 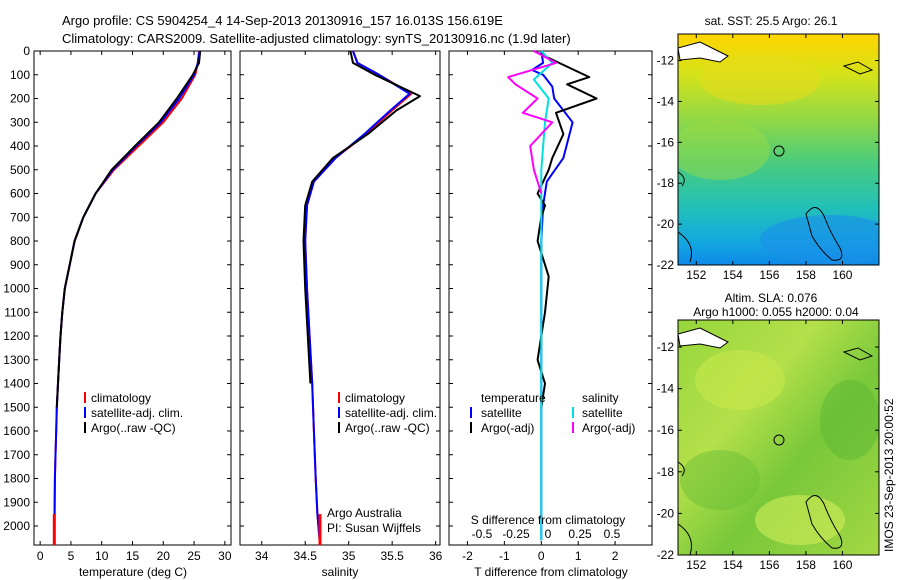 What do you see at coordinates (806, 565) in the screenshot?
I see `map-x-tick-label: 158` at bounding box center [806, 565].